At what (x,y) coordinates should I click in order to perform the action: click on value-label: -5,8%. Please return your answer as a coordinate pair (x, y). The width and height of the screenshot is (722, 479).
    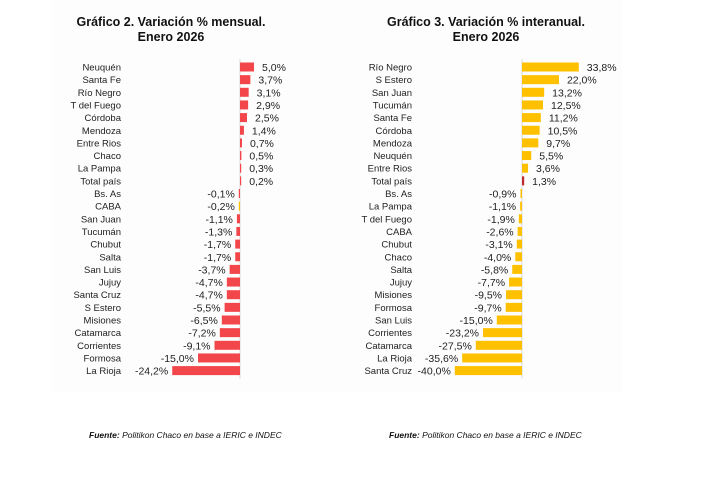
    Looking at the image, I should click on (494, 270).